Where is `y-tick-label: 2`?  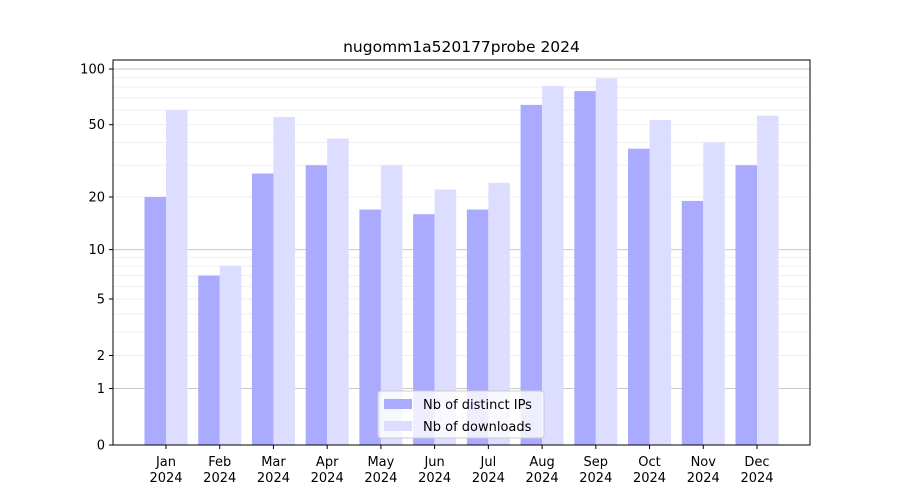
y-tick-label: 2 is located at coordinates (101, 356).